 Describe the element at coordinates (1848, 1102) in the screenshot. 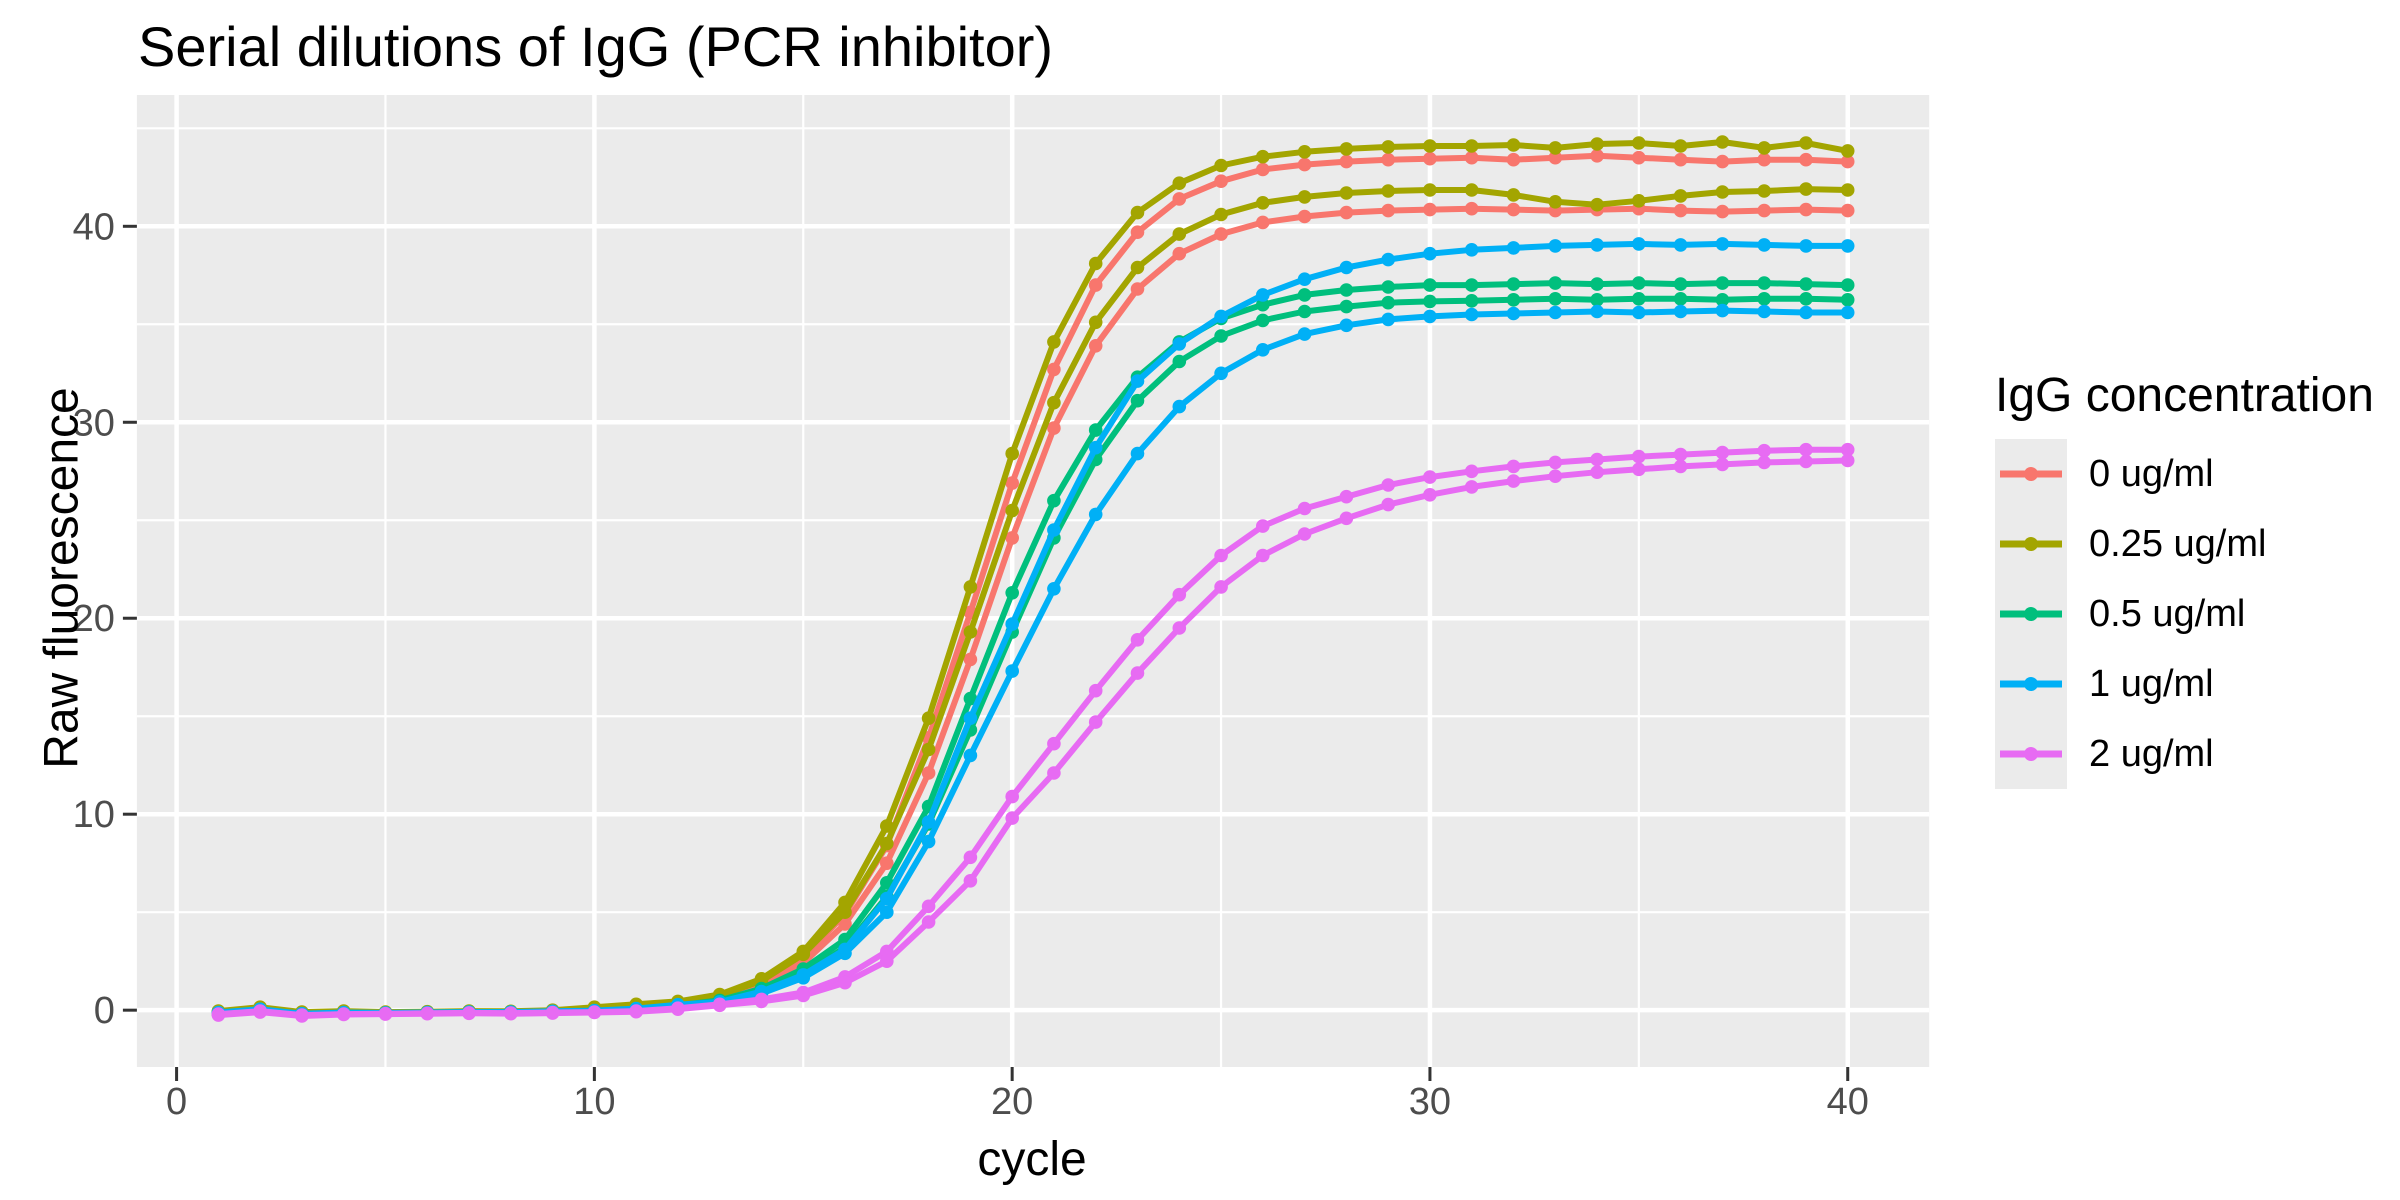

I see `x-tick-label-40: 40` at that location.